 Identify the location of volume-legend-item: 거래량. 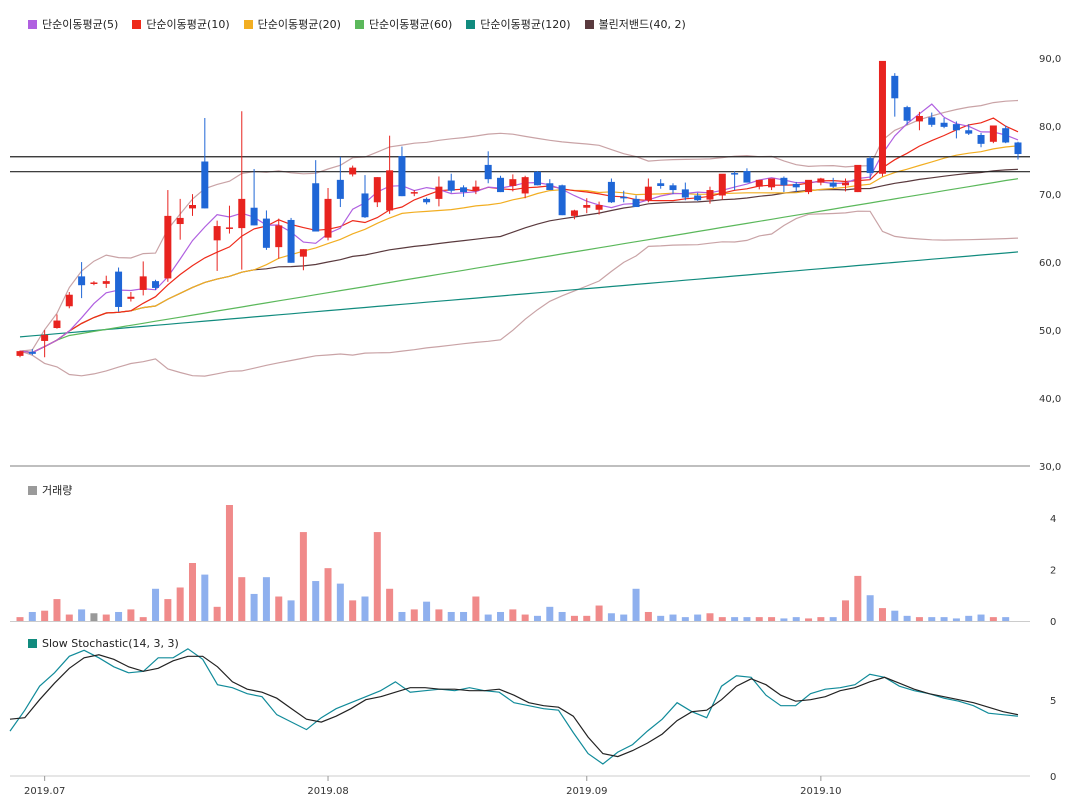
(50, 490).